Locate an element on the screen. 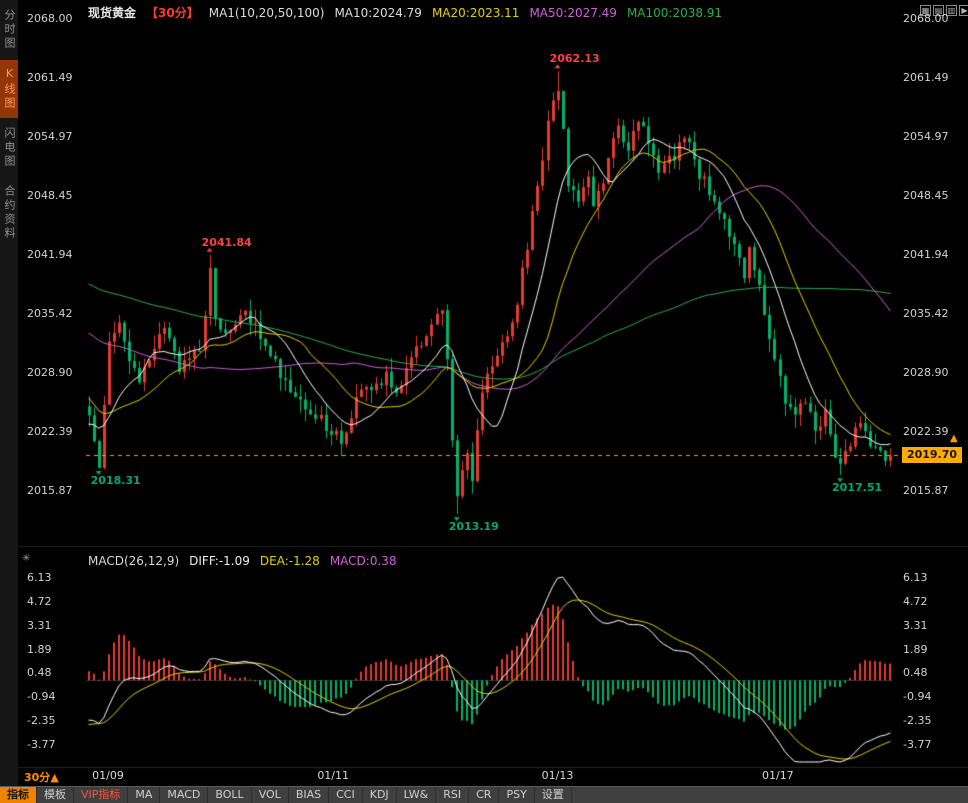  header-segment-4: MA20:2023.11 is located at coordinates (475, 13).